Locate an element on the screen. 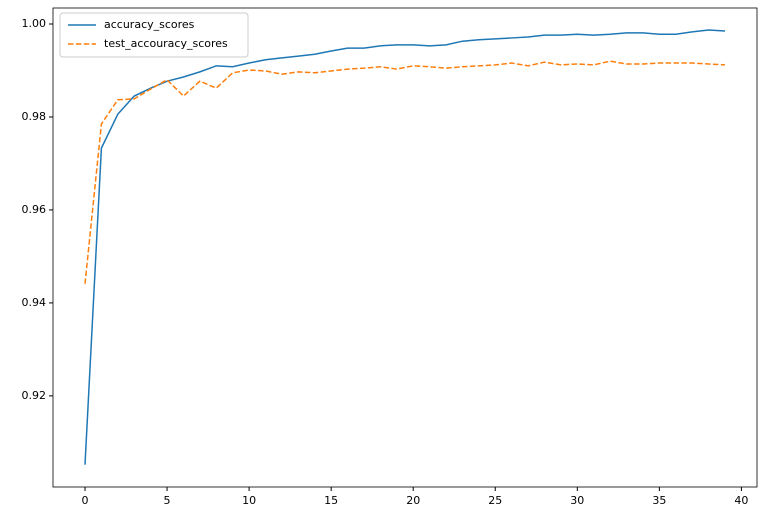 The height and width of the screenshot is (522, 770). legend-label: test_accouracy_scores is located at coordinates (166, 43).